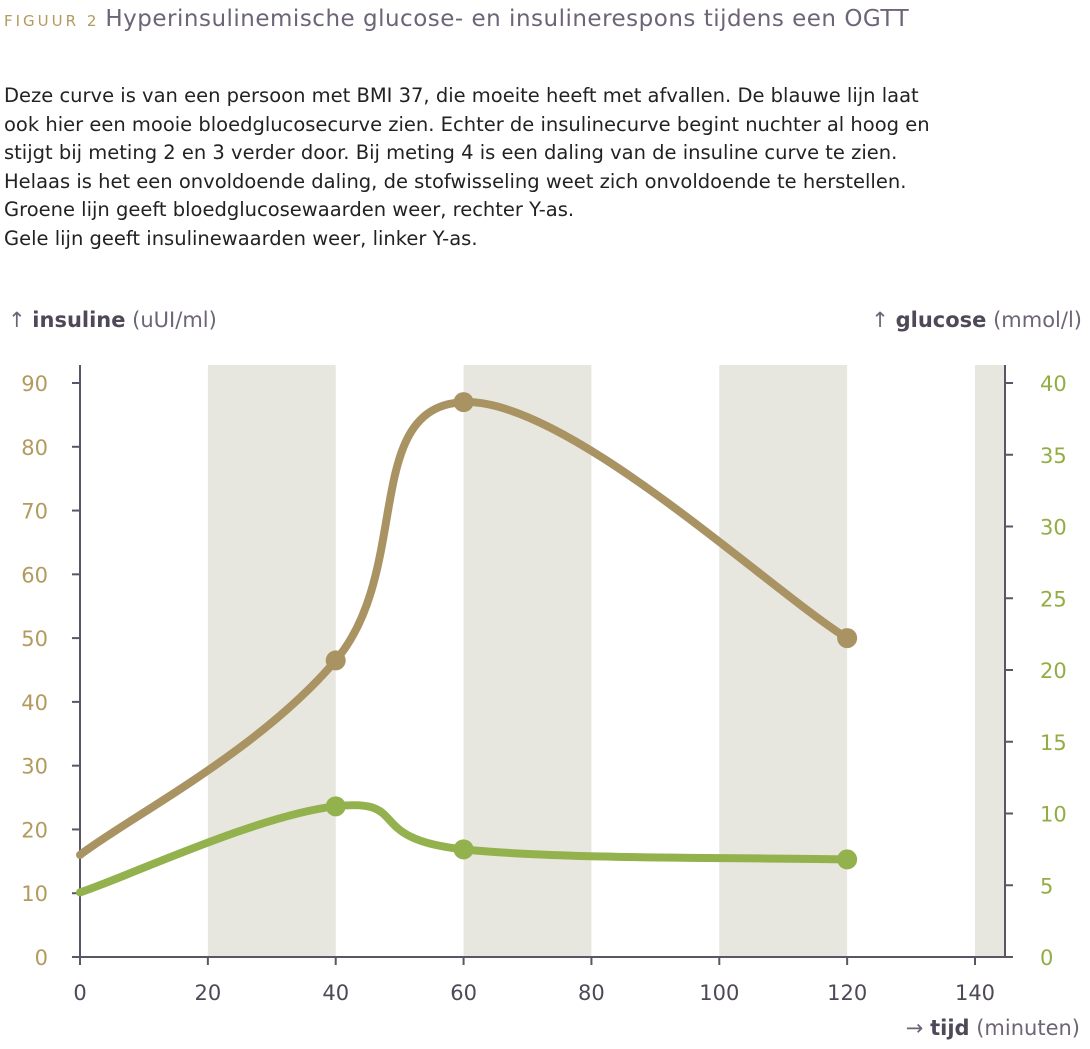  I want to click on left-axis-title: ↑ insuline (uUI/ml), so click(112, 320).